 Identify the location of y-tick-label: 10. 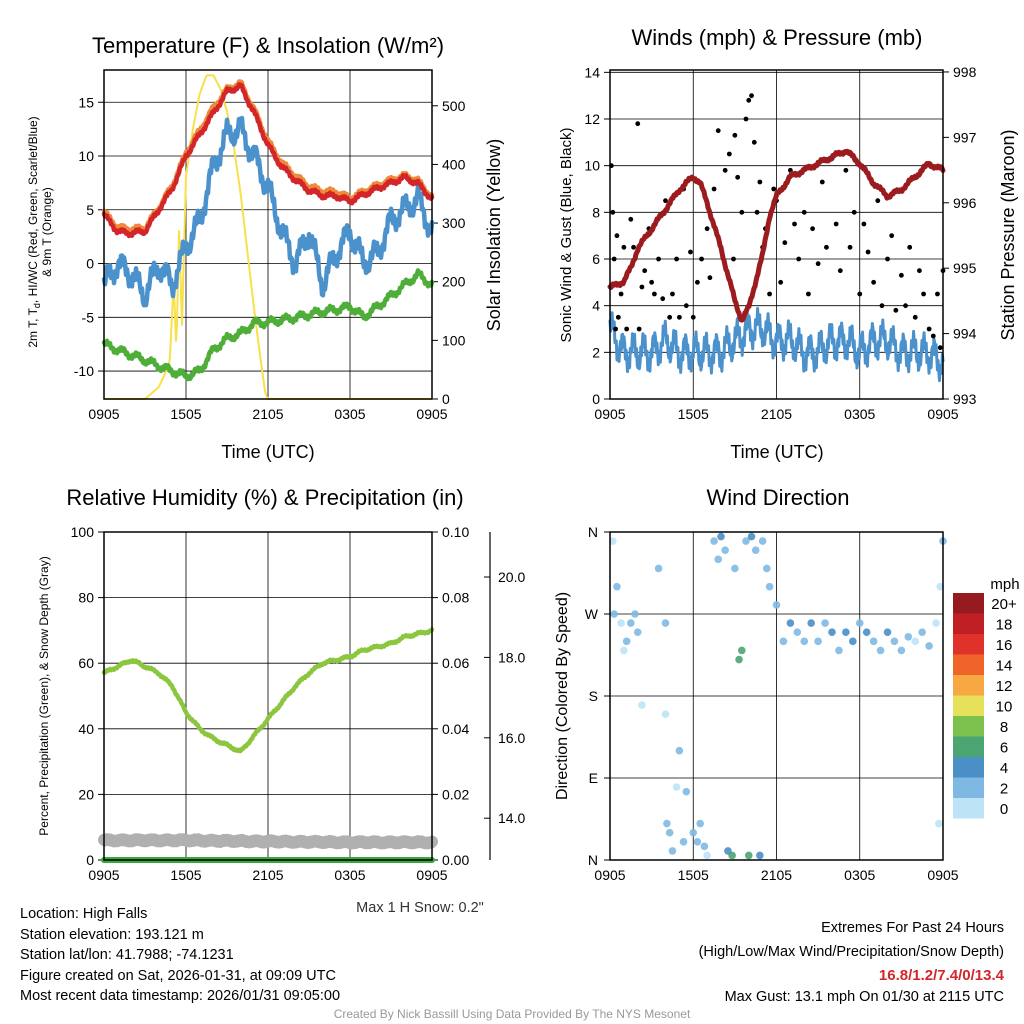
(592, 166).